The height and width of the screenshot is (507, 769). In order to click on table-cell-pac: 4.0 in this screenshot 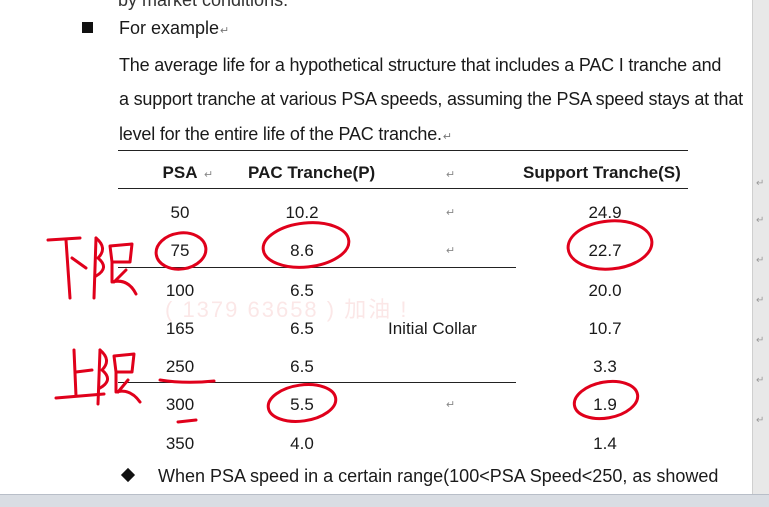, I will do `click(302, 443)`.